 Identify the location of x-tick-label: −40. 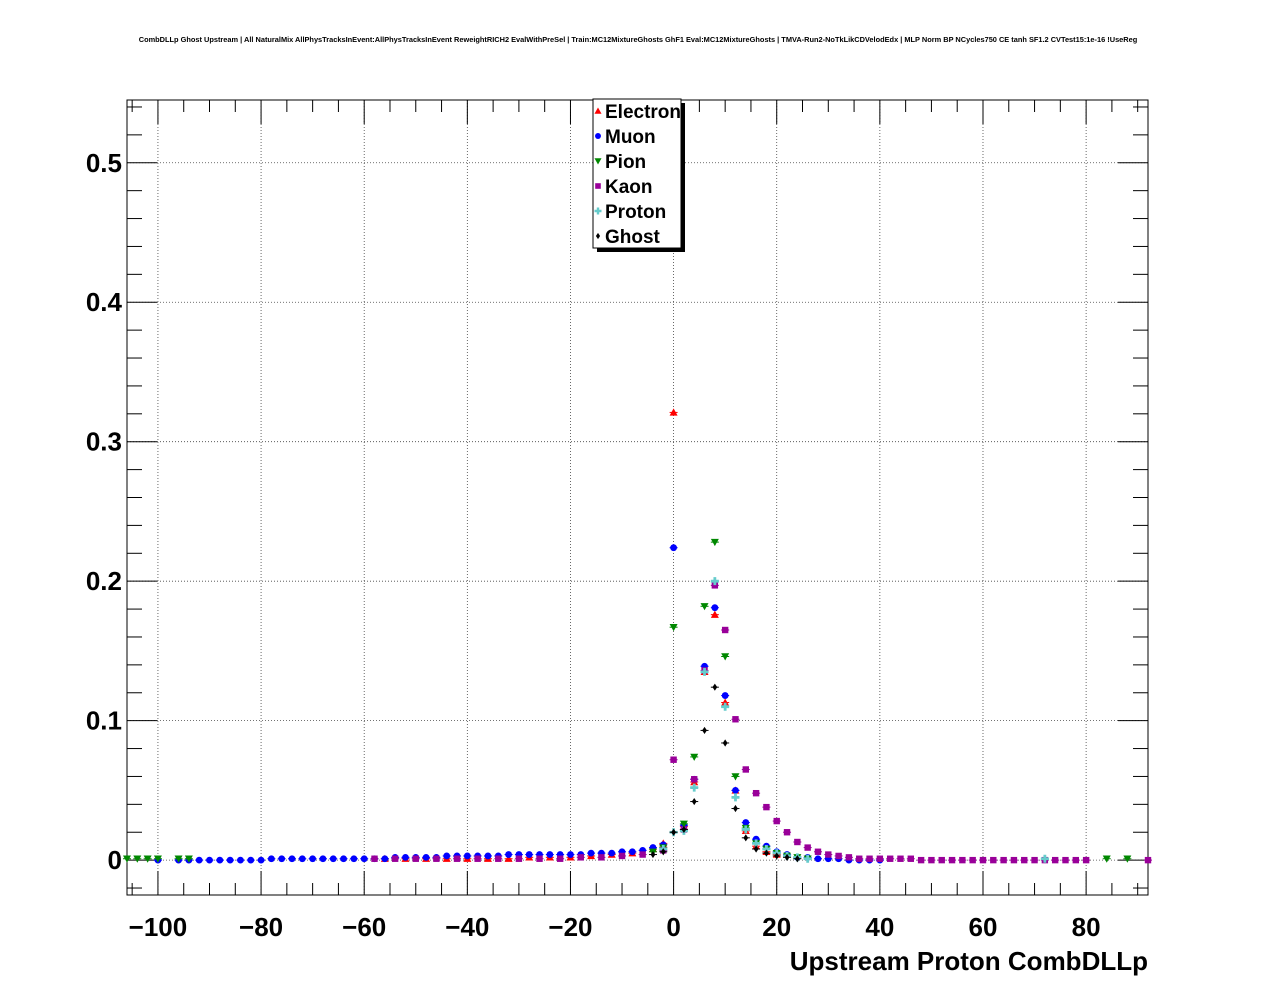
(467, 927).